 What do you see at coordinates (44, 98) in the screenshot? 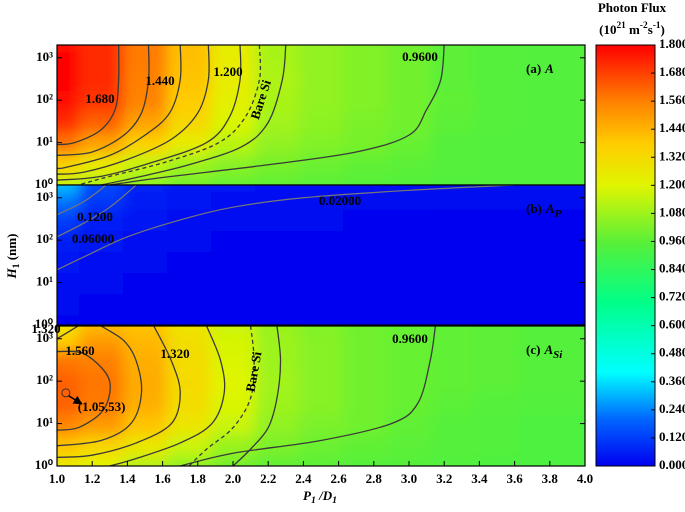
I see `y-tick-label: 10²` at bounding box center [44, 98].